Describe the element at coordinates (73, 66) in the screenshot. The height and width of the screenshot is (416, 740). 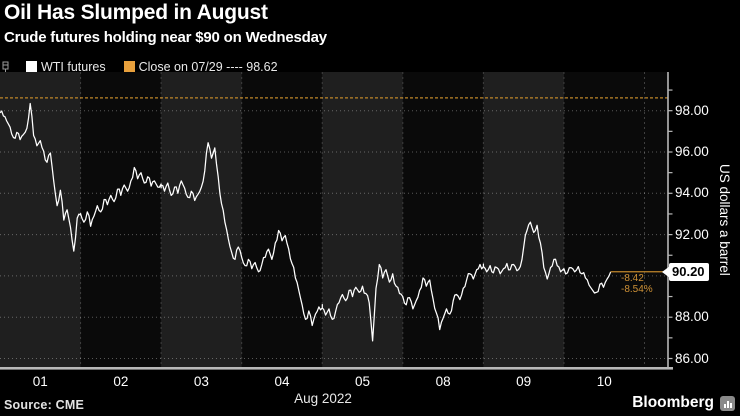
I see `legend-item-wti-label: WTI futures` at that location.